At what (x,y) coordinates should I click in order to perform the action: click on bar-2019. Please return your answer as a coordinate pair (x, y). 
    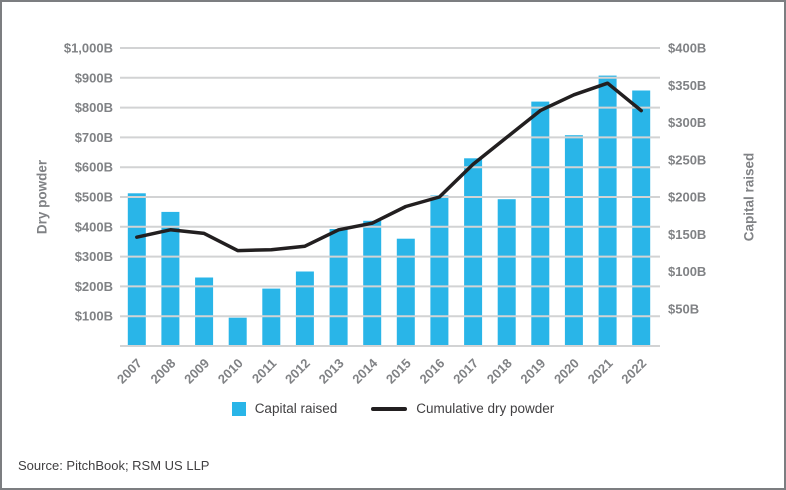
    Looking at the image, I should click on (540, 223).